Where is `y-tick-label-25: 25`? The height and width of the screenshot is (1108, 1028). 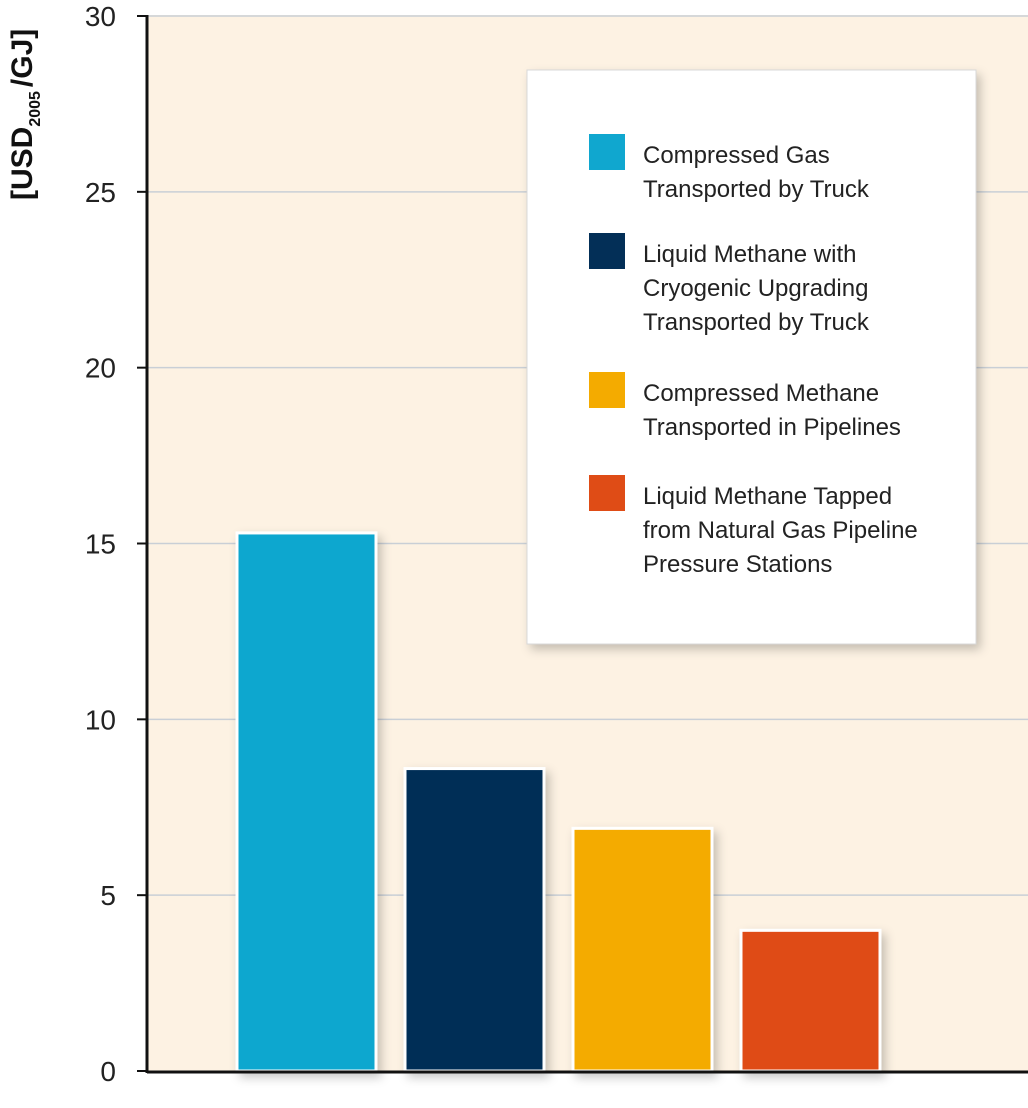 y-tick-label-25: 25 is located at coordinates (100, 192).